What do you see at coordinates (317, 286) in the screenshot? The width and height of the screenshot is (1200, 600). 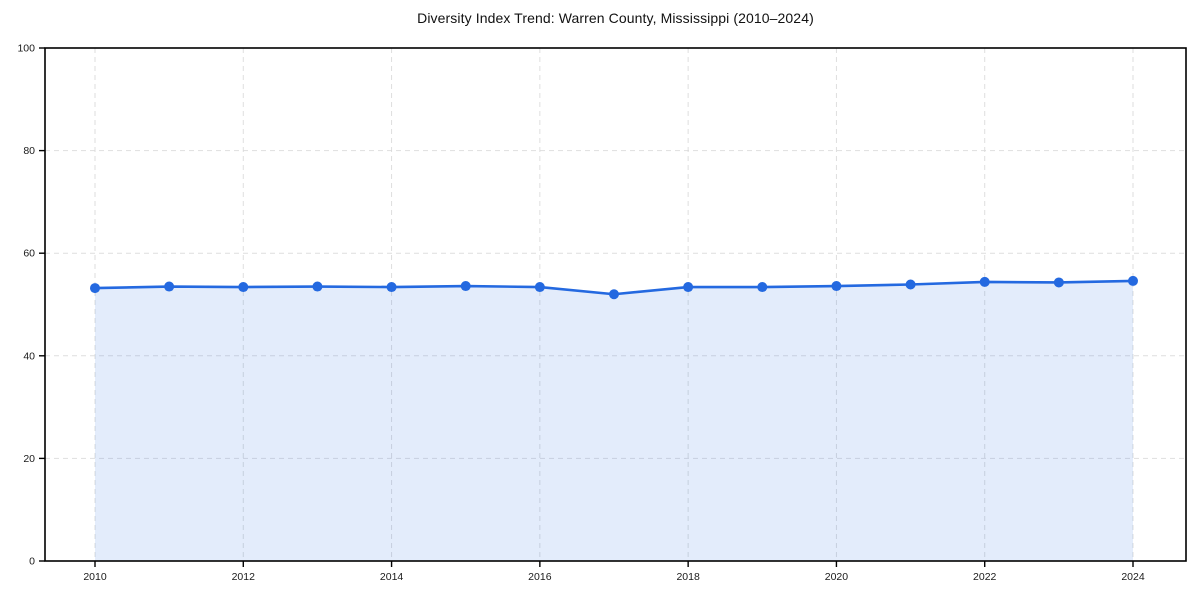 I see `data-point-2013` at bounding box center [317, 286].